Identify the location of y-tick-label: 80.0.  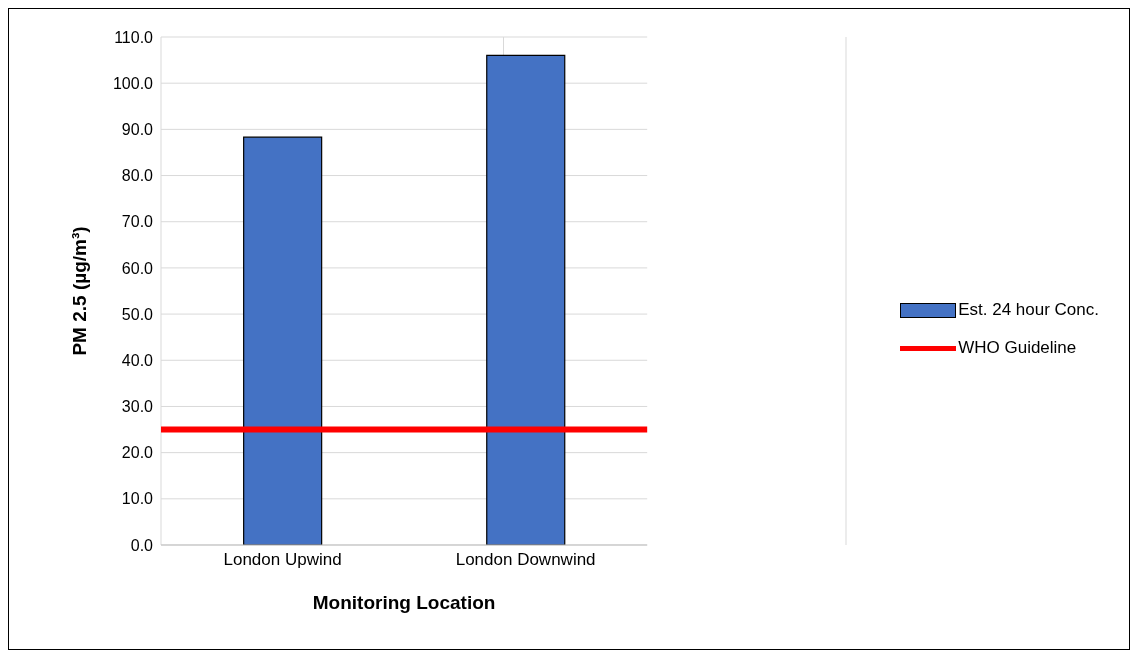
(137, 176).